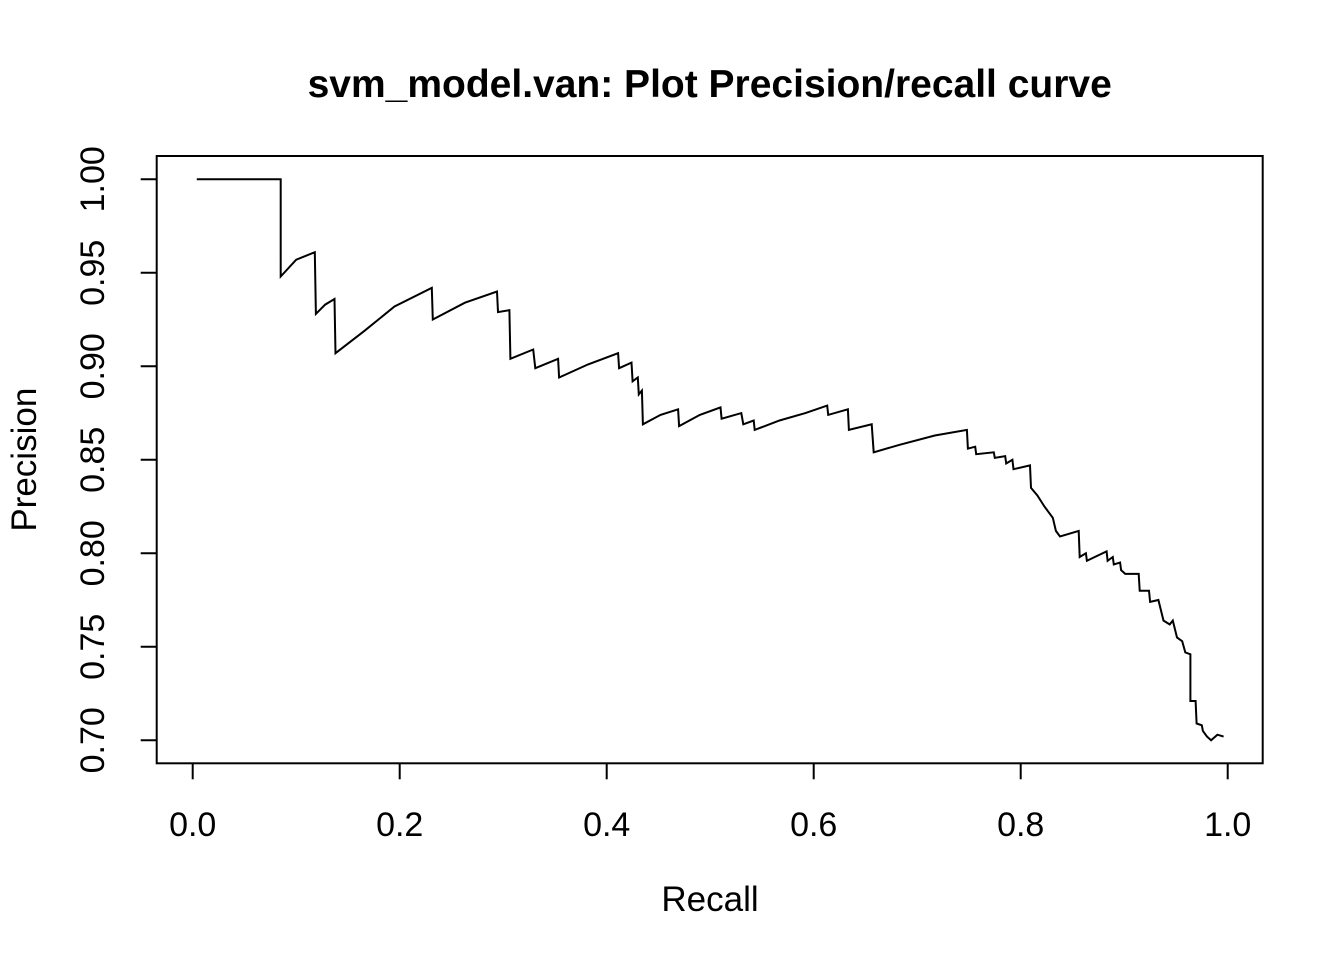 This screenshot has width=1344, height=960. What do you see at coordinates (399, 825) in the screenshot?
I see `x-tick-label: 0.2` at bounding box center [399, 825].